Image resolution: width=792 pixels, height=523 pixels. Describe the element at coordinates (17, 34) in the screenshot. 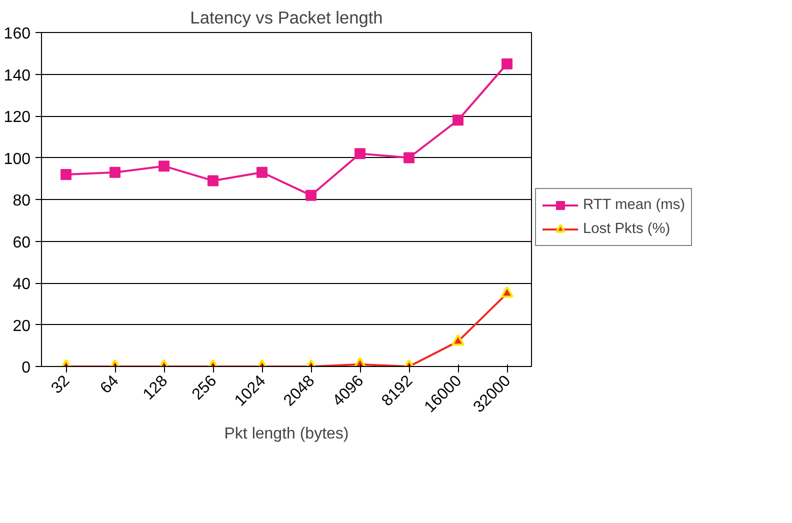

I see `y-tick-label: 160` at that location.